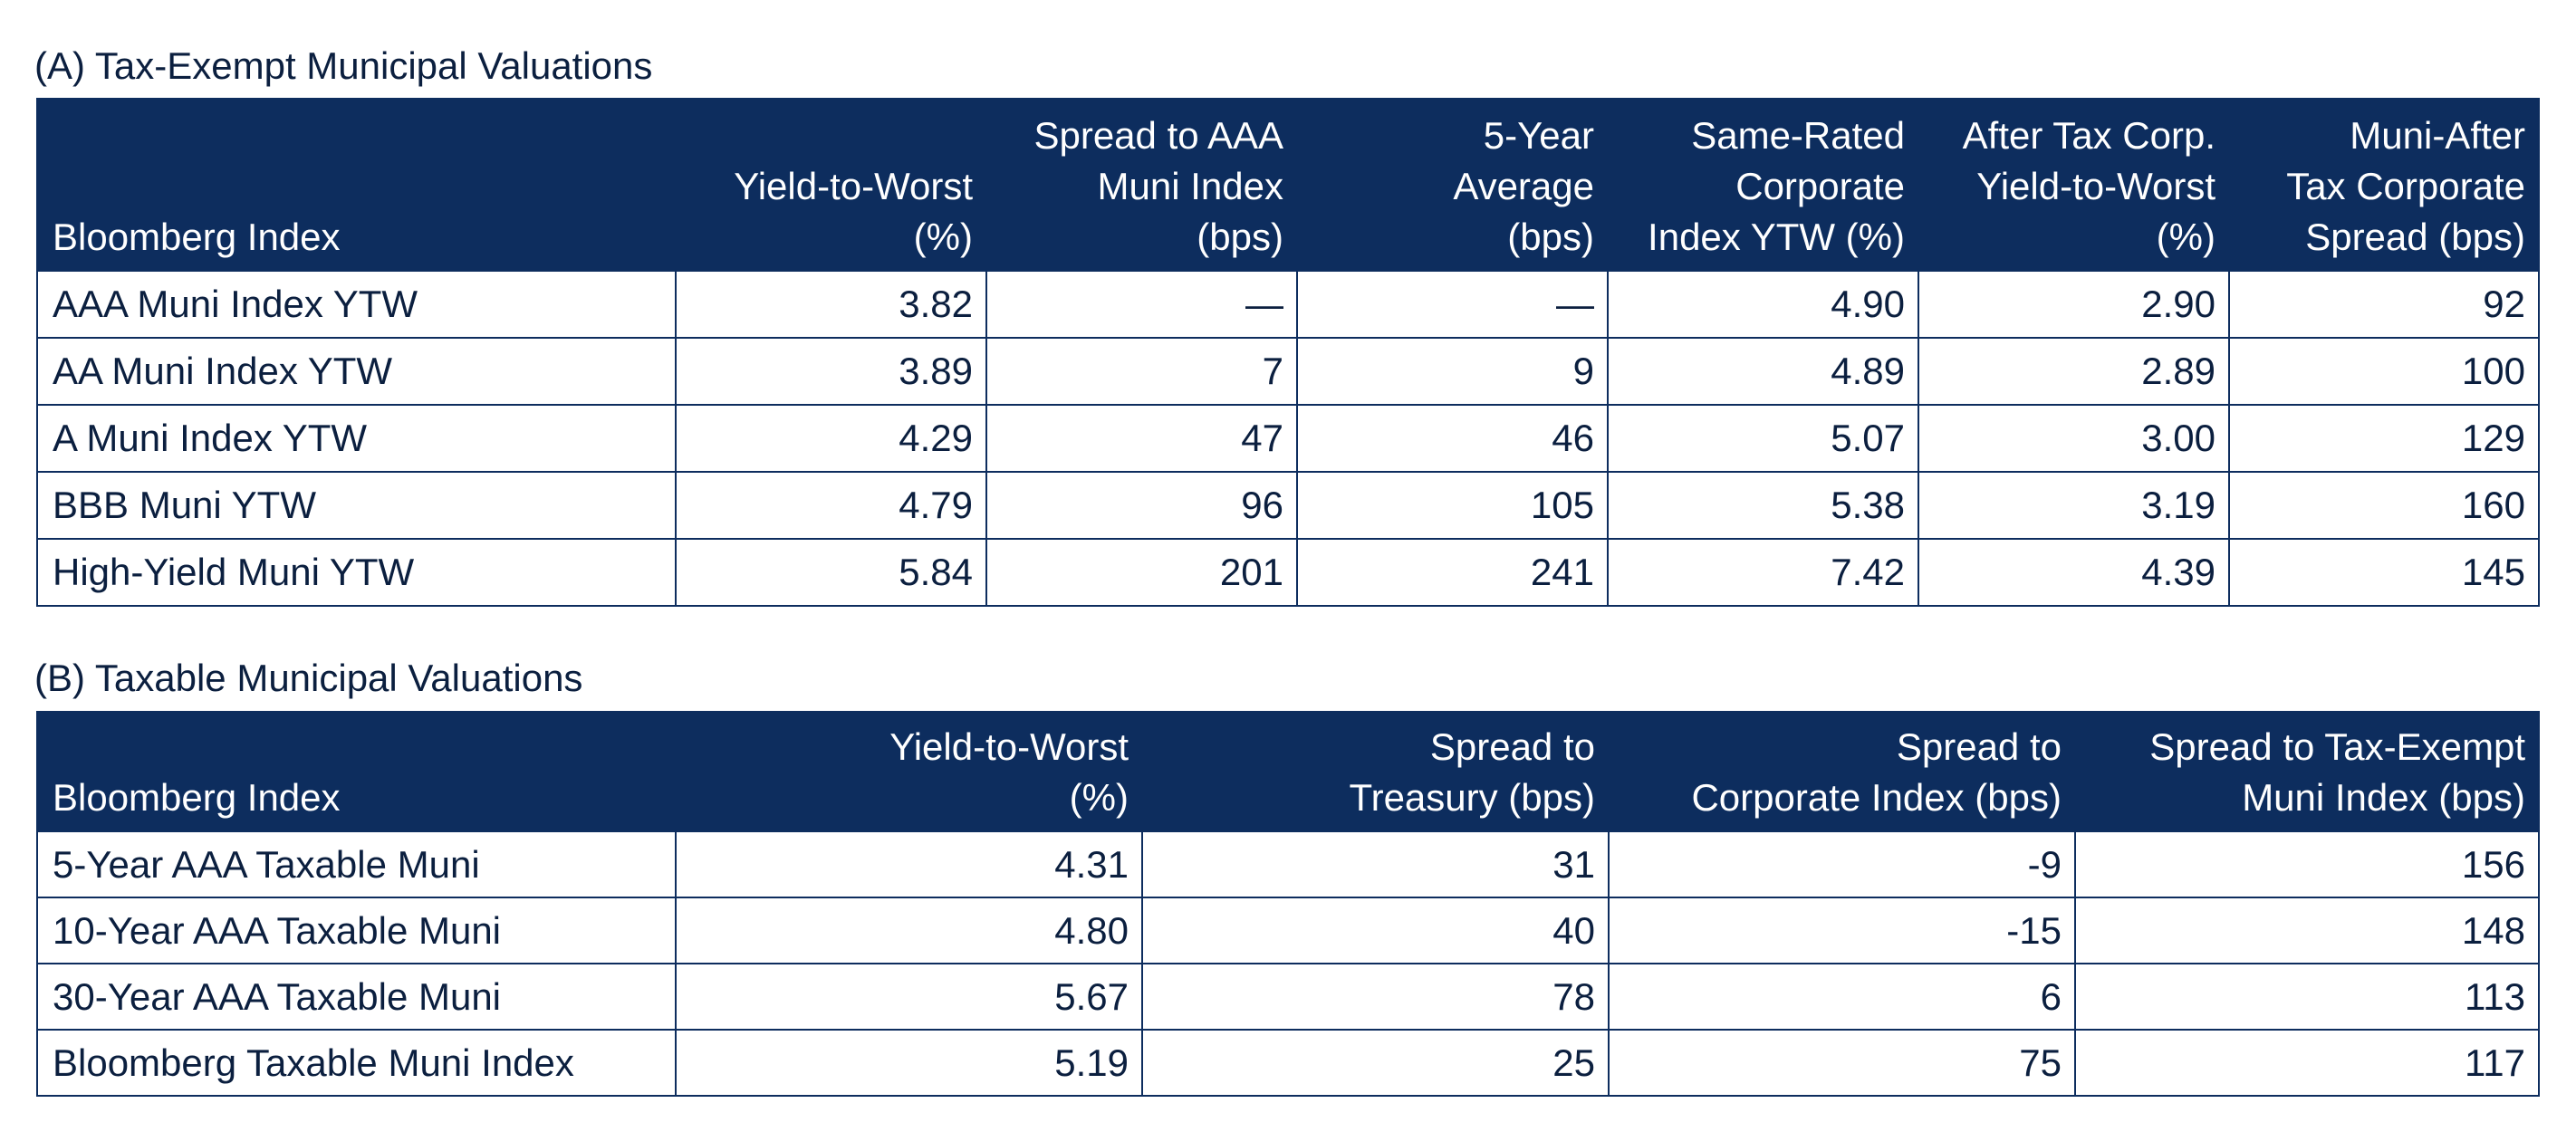 This screenshot has height=1132, width=2576. I want to click on data-cell: 145, so click(2384, 572).